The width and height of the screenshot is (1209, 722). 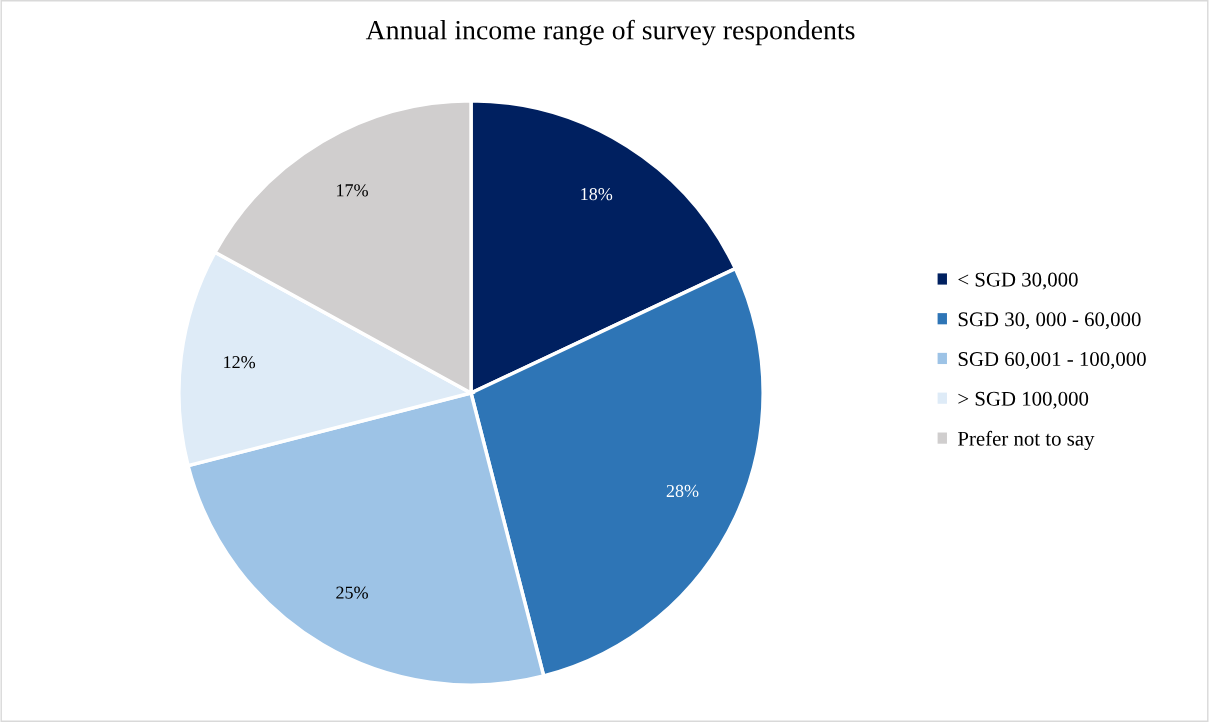 What do you see at coordinates (352, 190) in the screenshot?
I see `data-label: 17%` at bounding box center [352, 190].